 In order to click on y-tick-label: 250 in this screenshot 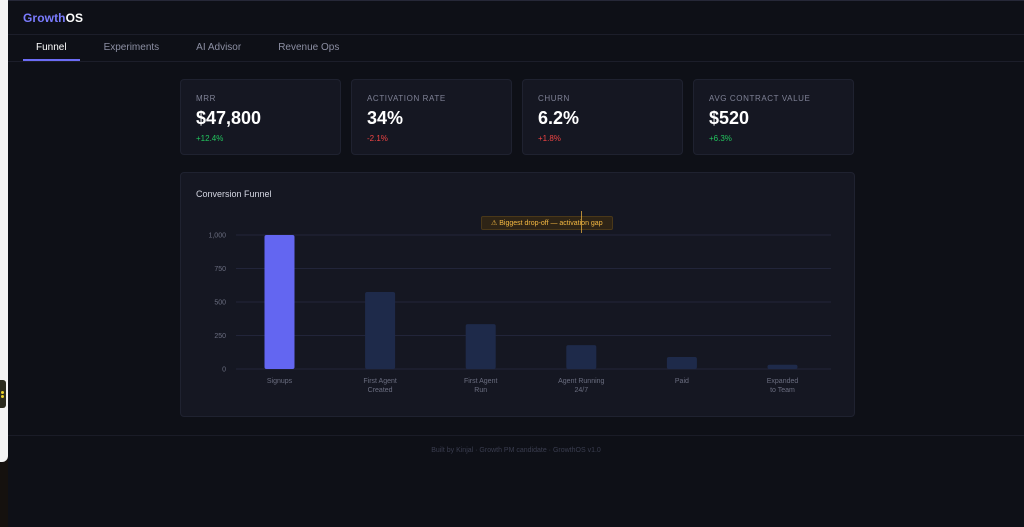, I will do `click(220, 336)`.